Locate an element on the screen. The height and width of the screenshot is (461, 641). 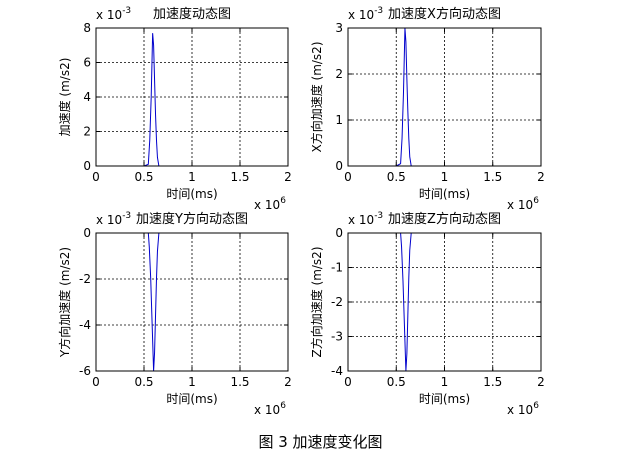
y-tick-label: 1 is located at coordinates (339, 120).